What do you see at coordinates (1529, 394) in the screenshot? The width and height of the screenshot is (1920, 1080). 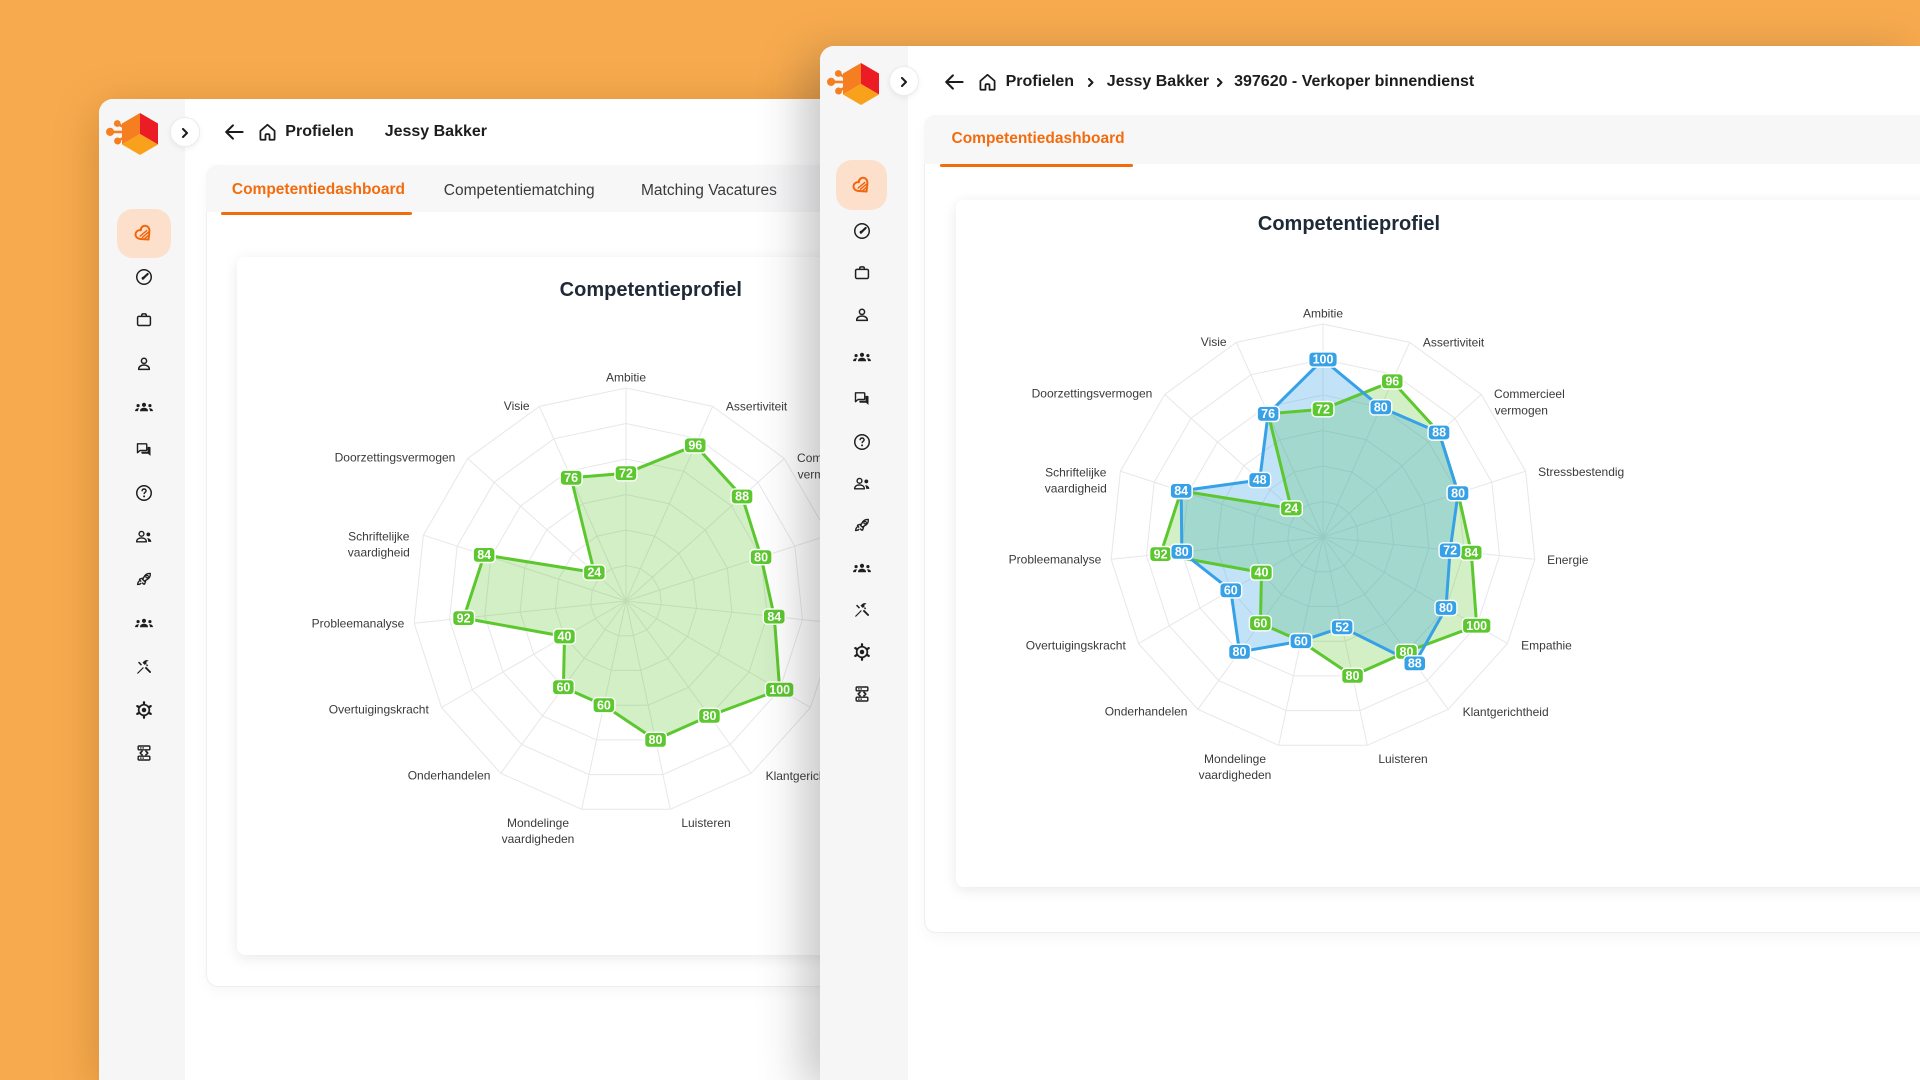 I see `svg-text: Commercieel` at bounding box center [1529, 394].